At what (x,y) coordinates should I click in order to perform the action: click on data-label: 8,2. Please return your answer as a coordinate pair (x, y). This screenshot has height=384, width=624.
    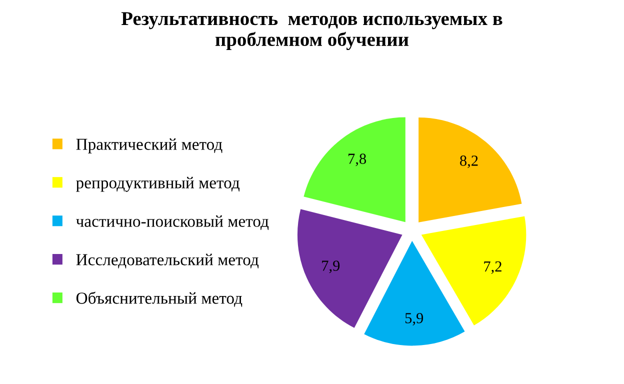
    Looking at the image, I should click on (469, 162).